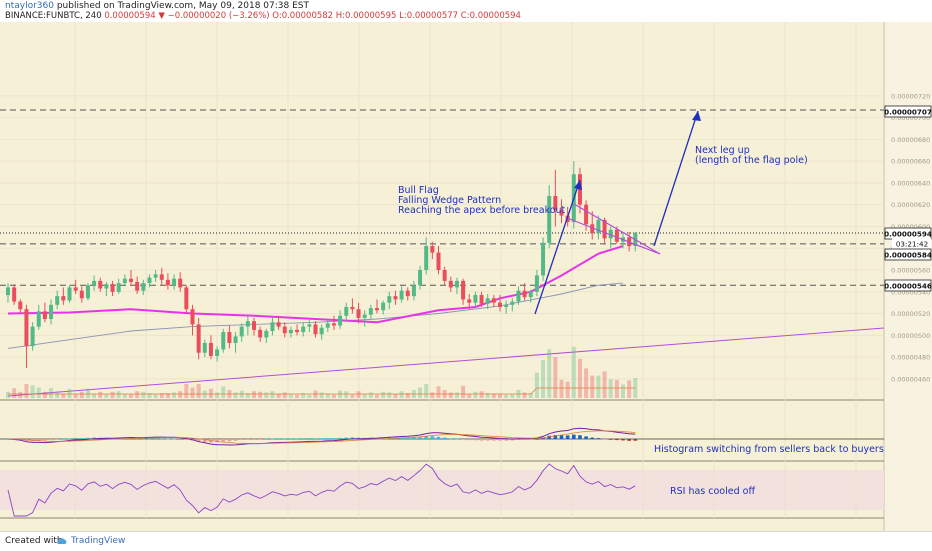  I want to click on bull-flag-label-1: Bull Flag, so click(418, 190).